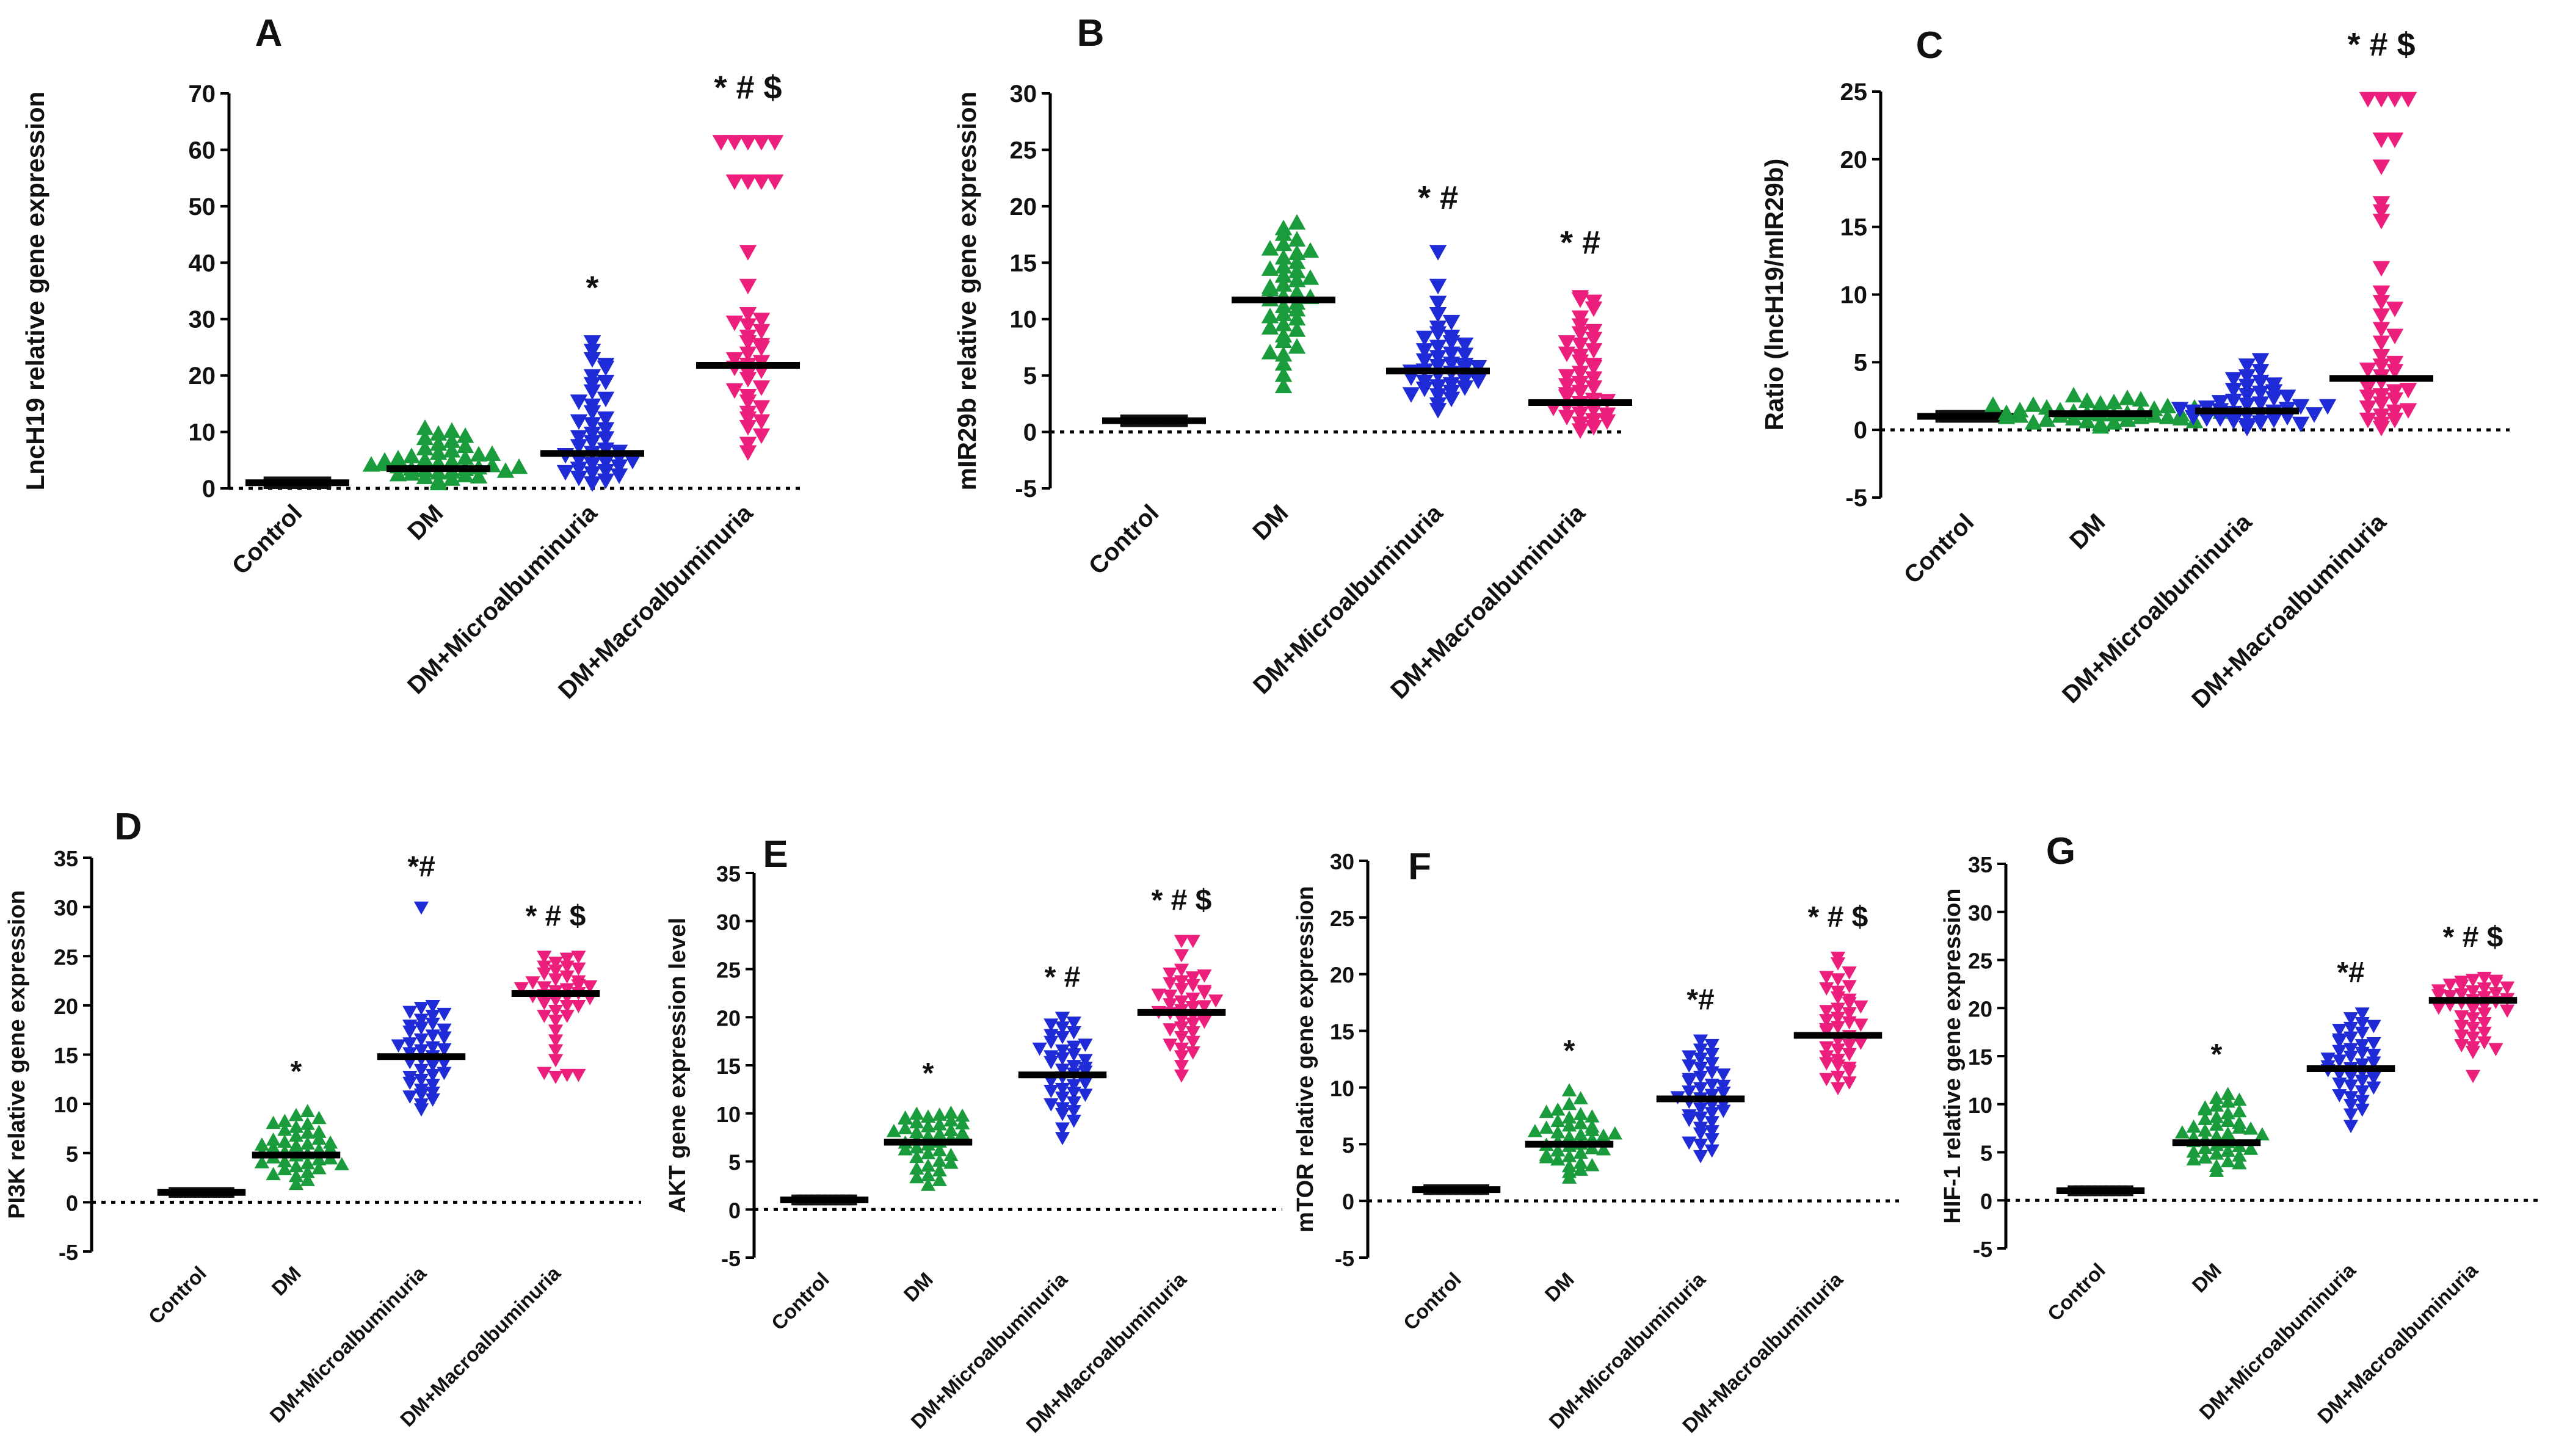 The height and width of the screenshot is (1456, 2556). What do you see at coordinates (269, 33) in the screenshot?
I see `panel-letter: A` at bounding box center [269, 33].